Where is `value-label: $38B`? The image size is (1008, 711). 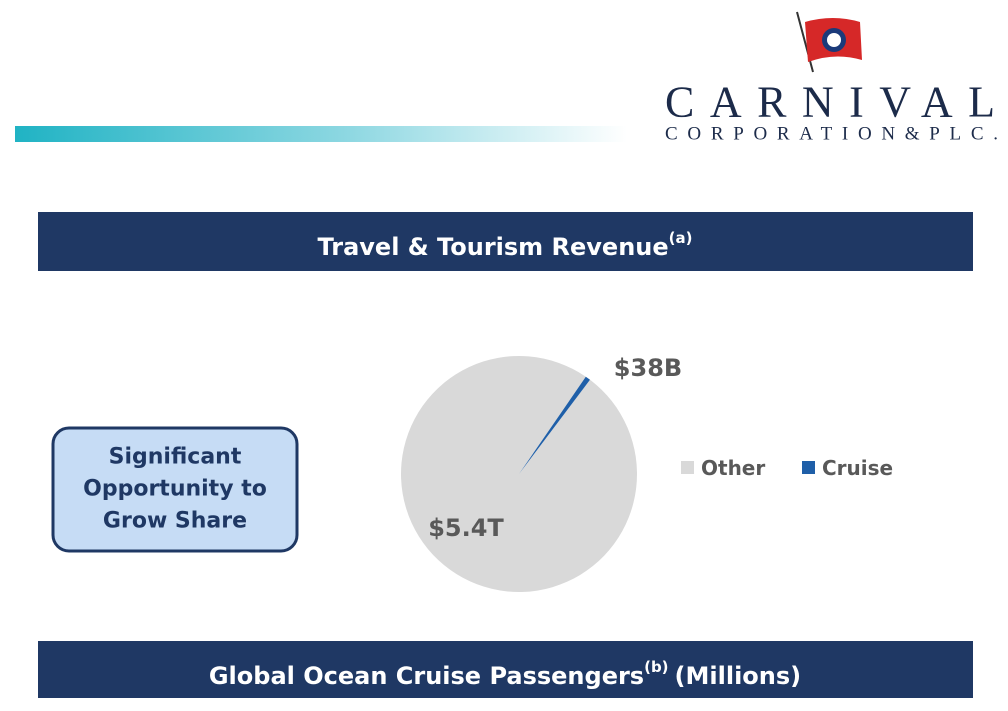
value-label: $38B is located at coordinates (648, 368).